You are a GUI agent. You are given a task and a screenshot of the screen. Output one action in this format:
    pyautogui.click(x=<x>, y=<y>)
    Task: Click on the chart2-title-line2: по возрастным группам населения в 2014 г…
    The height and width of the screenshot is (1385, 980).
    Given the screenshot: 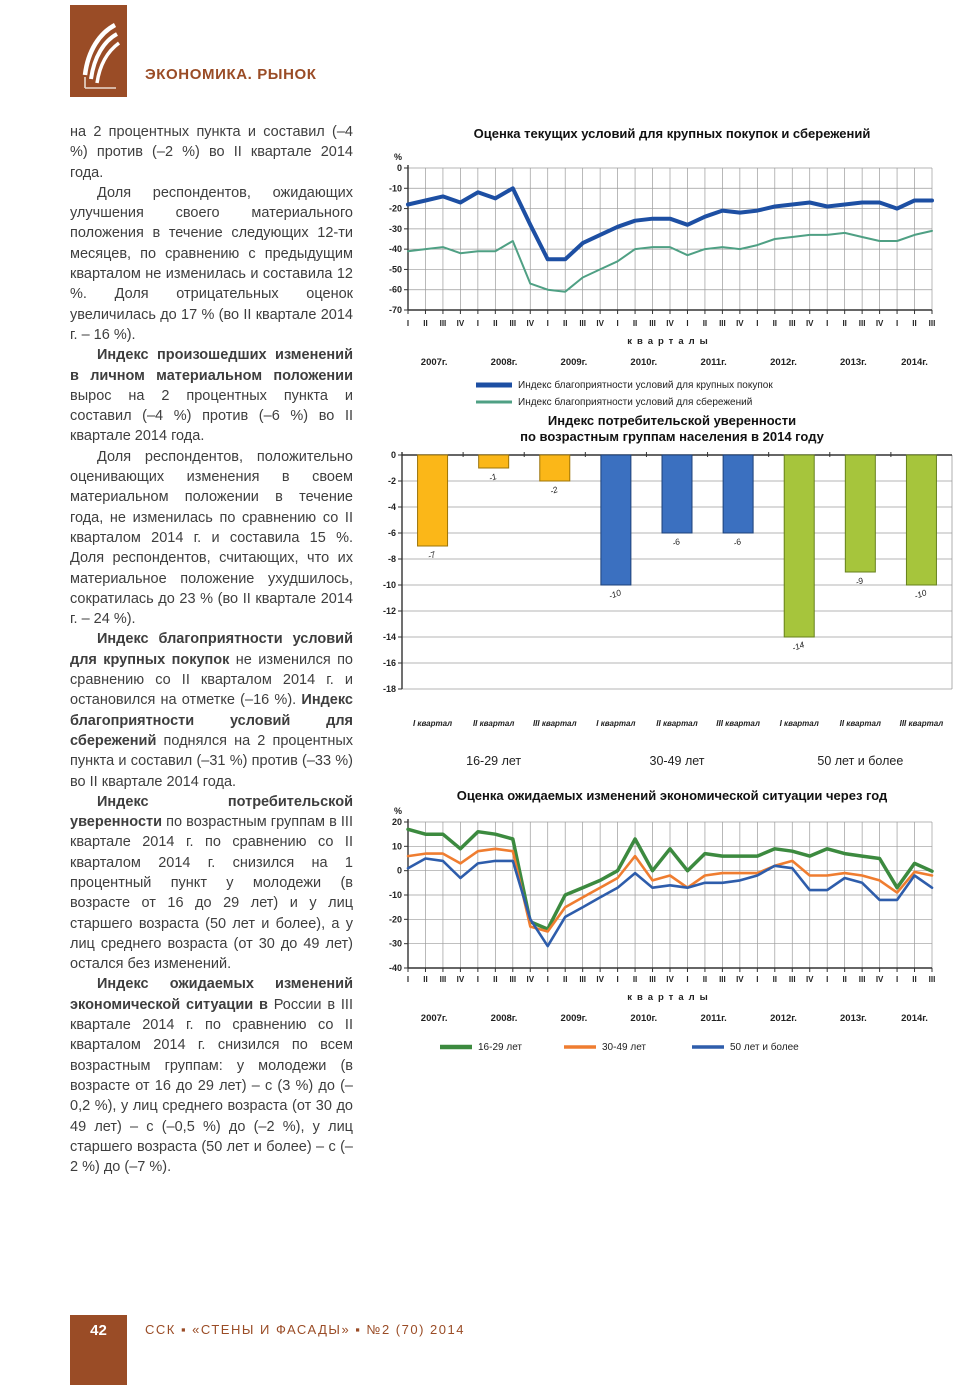 What is the action you would take?
    pyautogui.click(x=672, y=436)
    